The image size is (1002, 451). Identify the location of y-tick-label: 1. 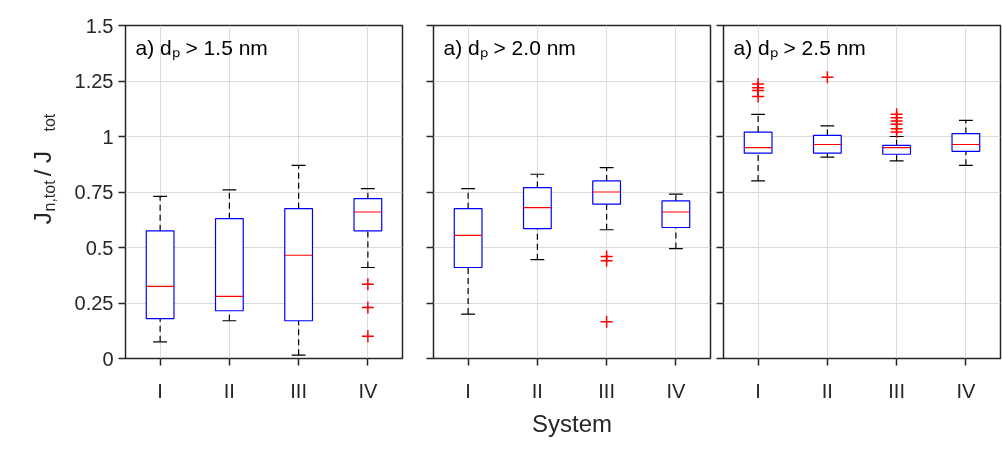
(108, 136).